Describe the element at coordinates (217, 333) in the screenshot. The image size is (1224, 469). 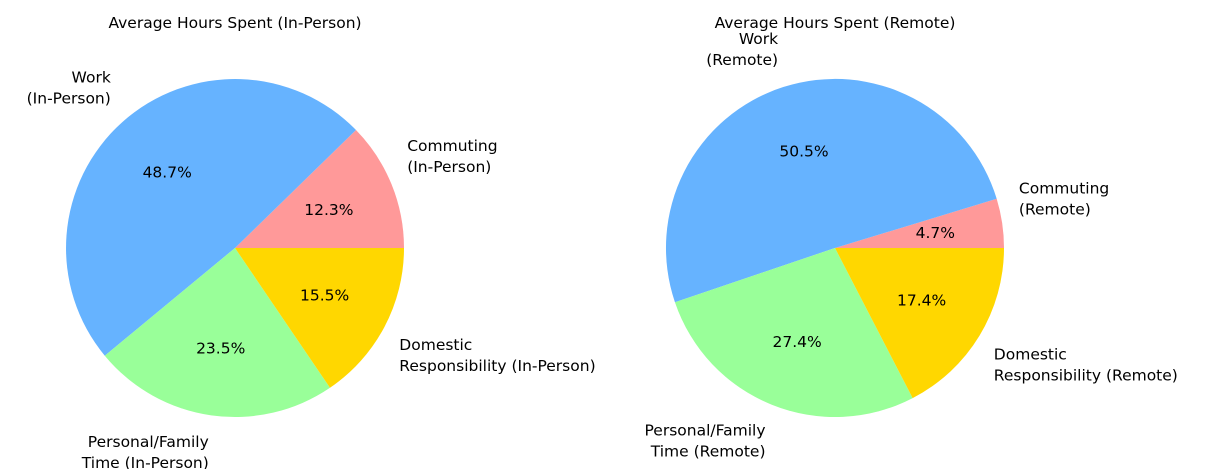
I see `slice-personal-family-in-person` at that location.